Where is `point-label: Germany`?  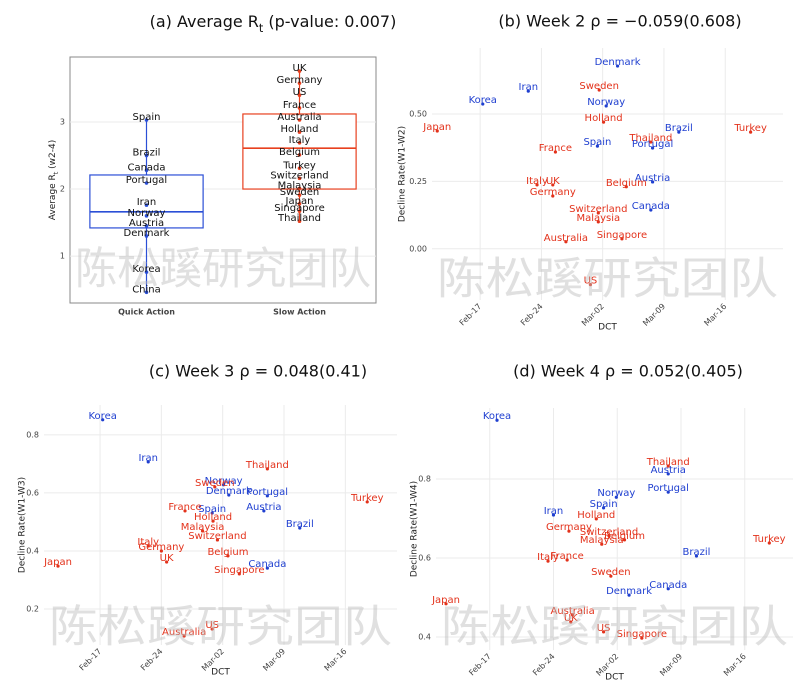
point-label: Germany is located at coordinates (553, 192).